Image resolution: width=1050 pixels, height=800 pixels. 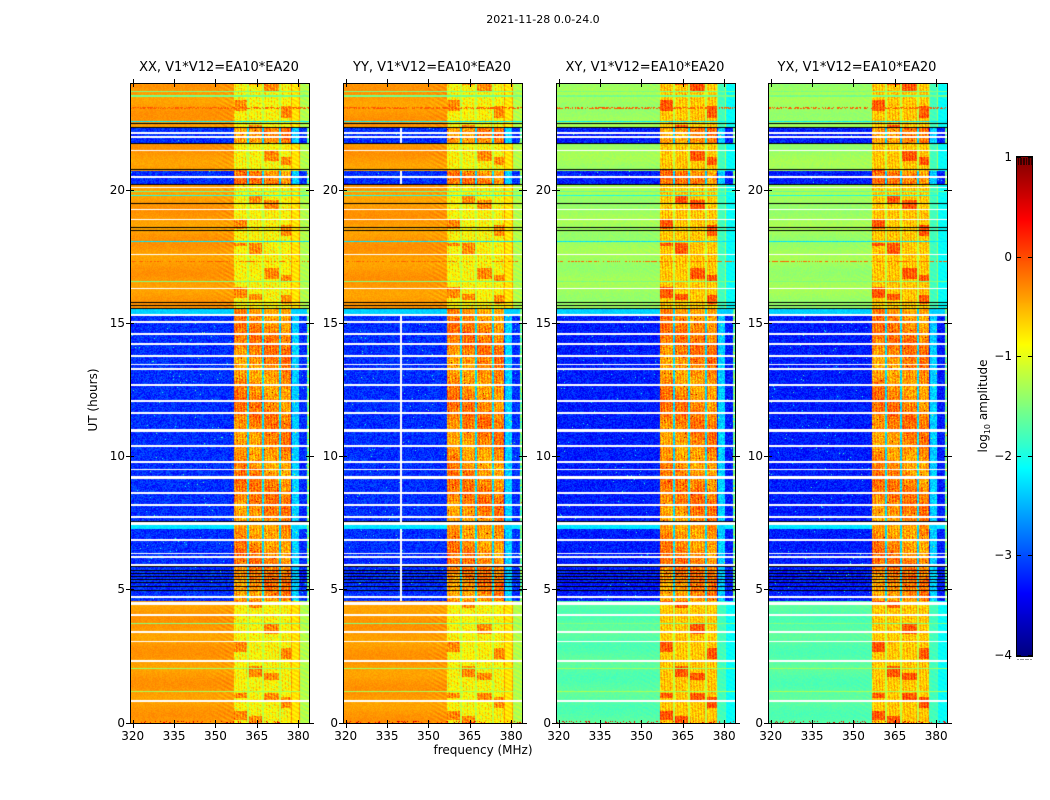 I want to click on x-axis-label: frequency (MHz), so click(x=483, y=750).